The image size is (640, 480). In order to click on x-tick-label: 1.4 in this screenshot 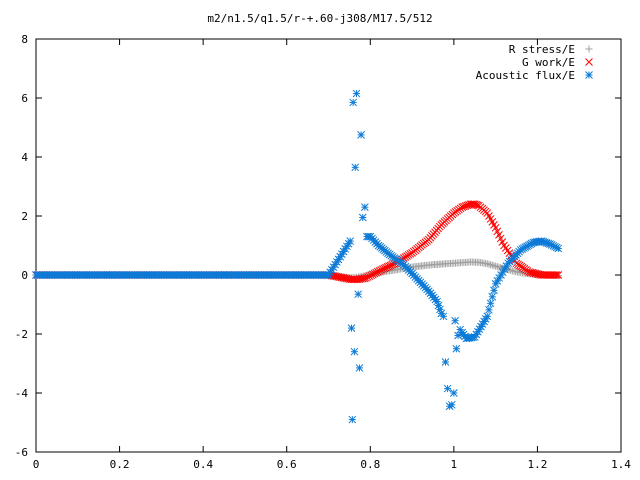, I will do `click(621, 464)`.